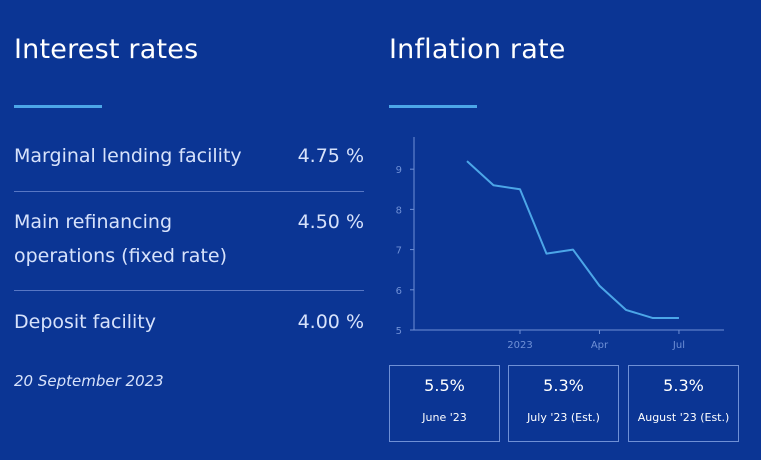 Image resolution: width=761 pixels, height=460 pixels. Describe the element at coordinates (120, 239) in the screenshot. I see `rate-label: Main refinancing operations (fixed rate)` at that location.